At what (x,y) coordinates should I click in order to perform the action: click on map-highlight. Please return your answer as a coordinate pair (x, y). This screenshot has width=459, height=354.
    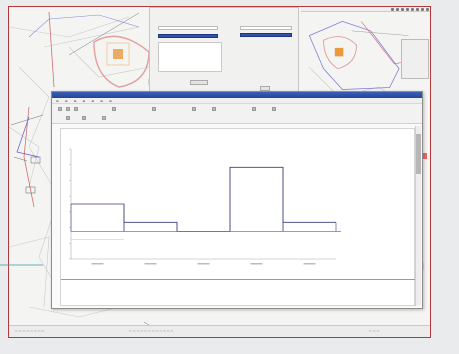
    Looking at the image, I should click on (118, 54).